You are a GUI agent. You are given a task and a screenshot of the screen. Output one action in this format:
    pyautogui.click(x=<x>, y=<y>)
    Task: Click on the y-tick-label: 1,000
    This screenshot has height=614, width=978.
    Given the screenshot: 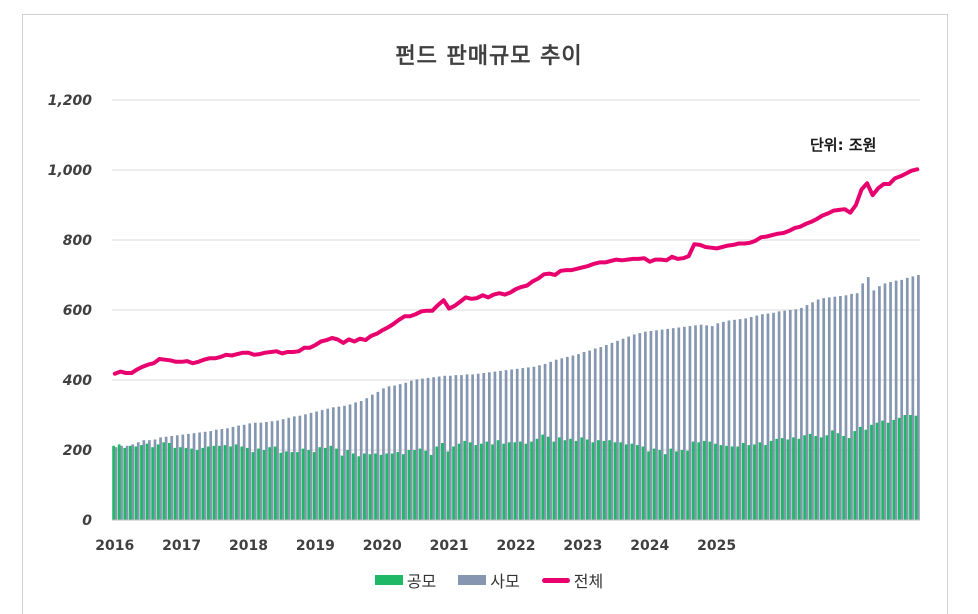 What is the action you would take?
    pyautogui.click(x=70, y=171)
    